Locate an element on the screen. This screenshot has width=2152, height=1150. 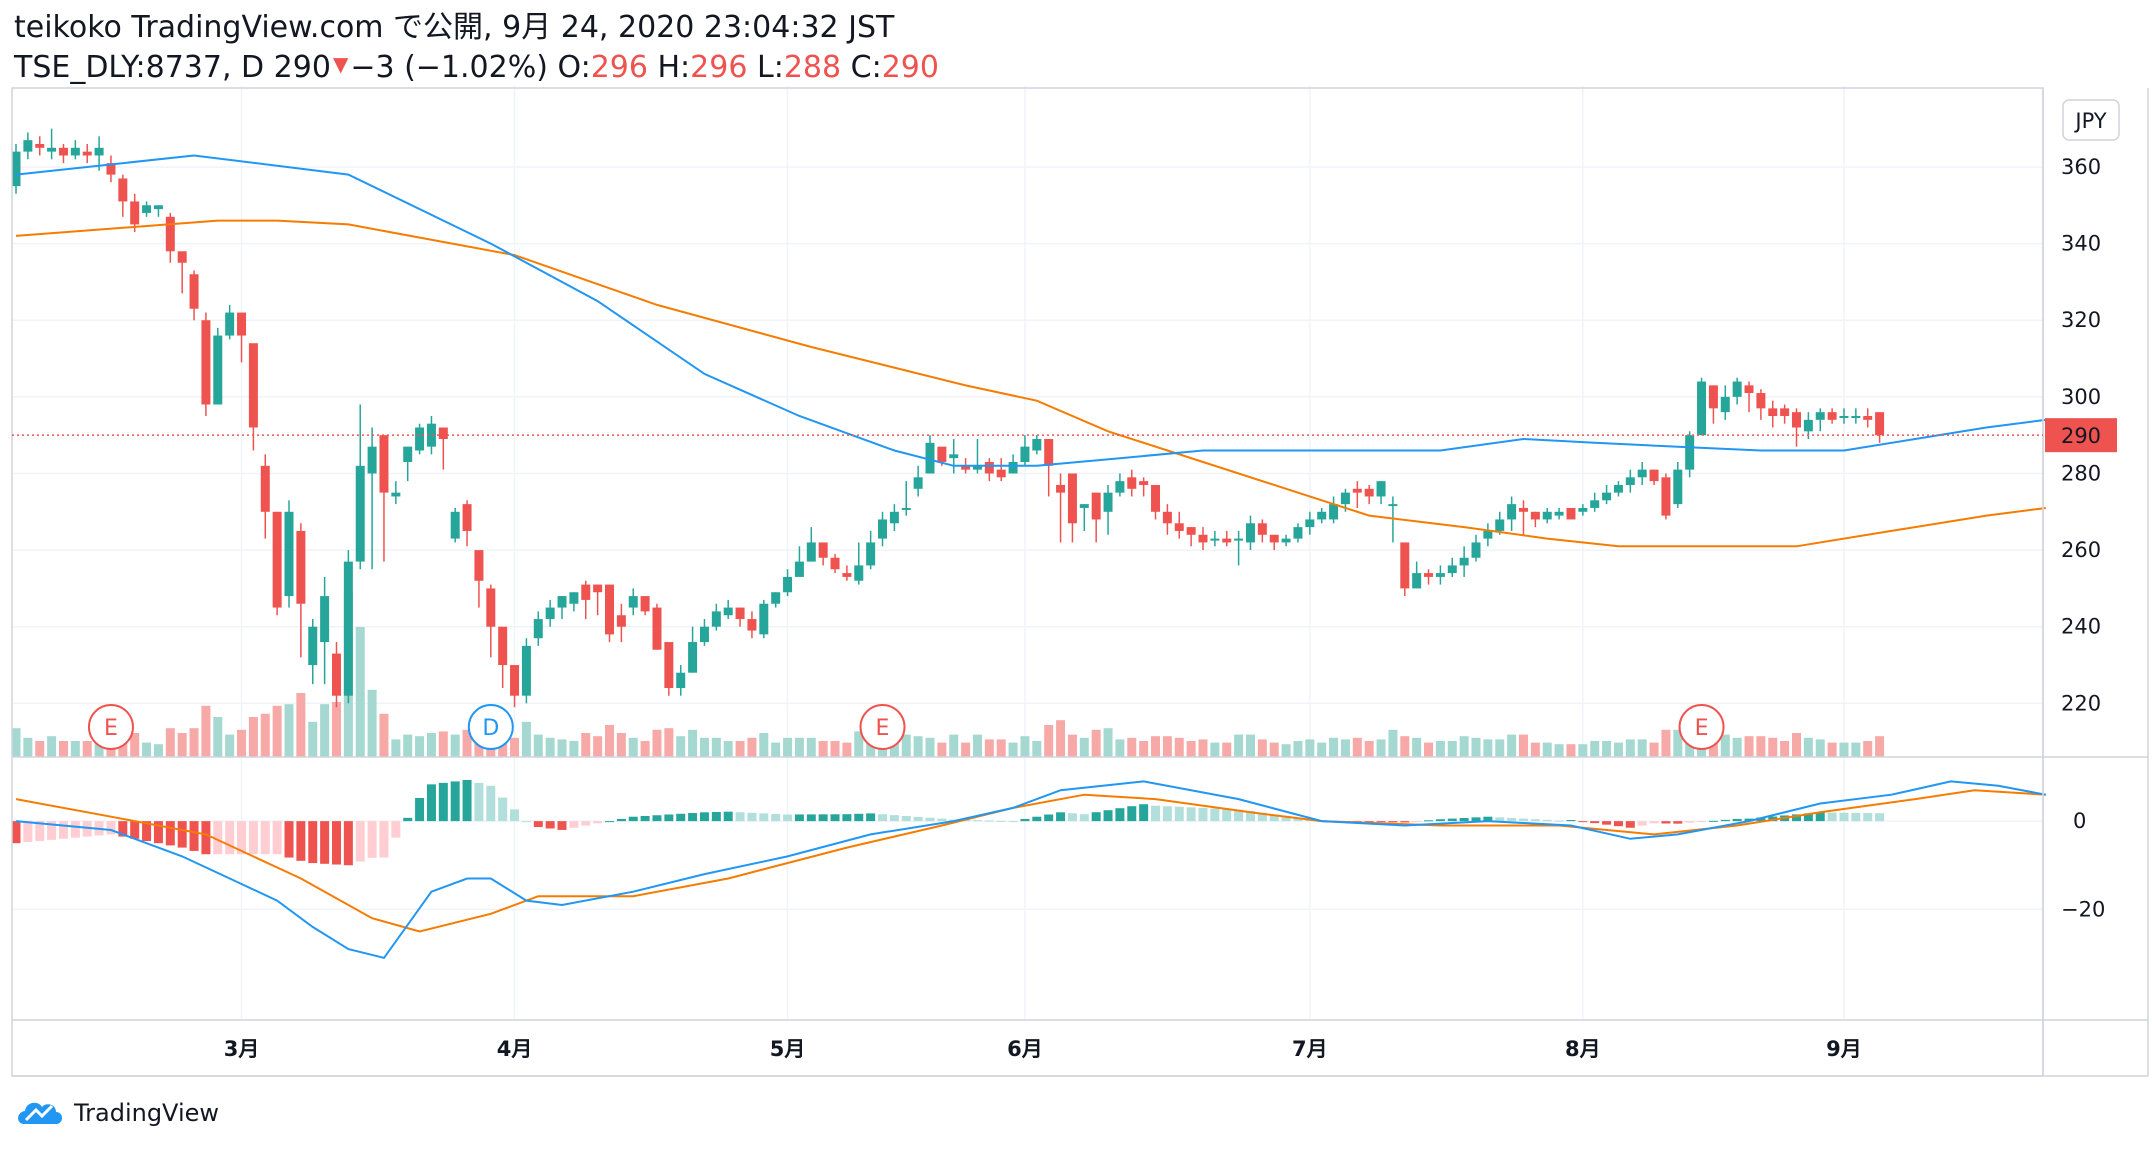
event-label: E is located at coordinates (1702, 728).